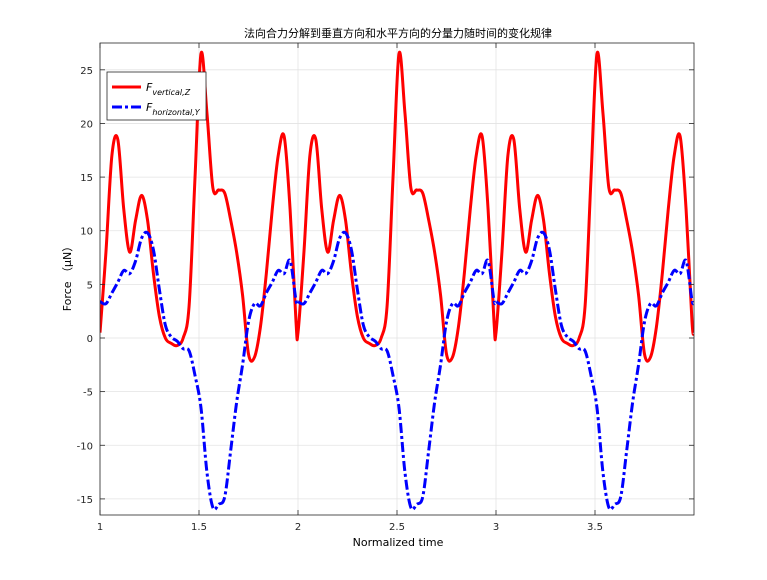  Describe the element at coordinates (86, 124) in the screenshot. I see `y-tick-label: 20` at that location.